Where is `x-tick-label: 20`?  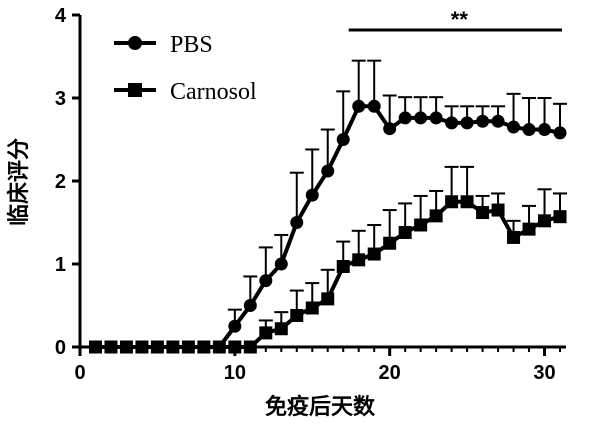
x-tick-label: 20 is located at coordinates (390, 373).